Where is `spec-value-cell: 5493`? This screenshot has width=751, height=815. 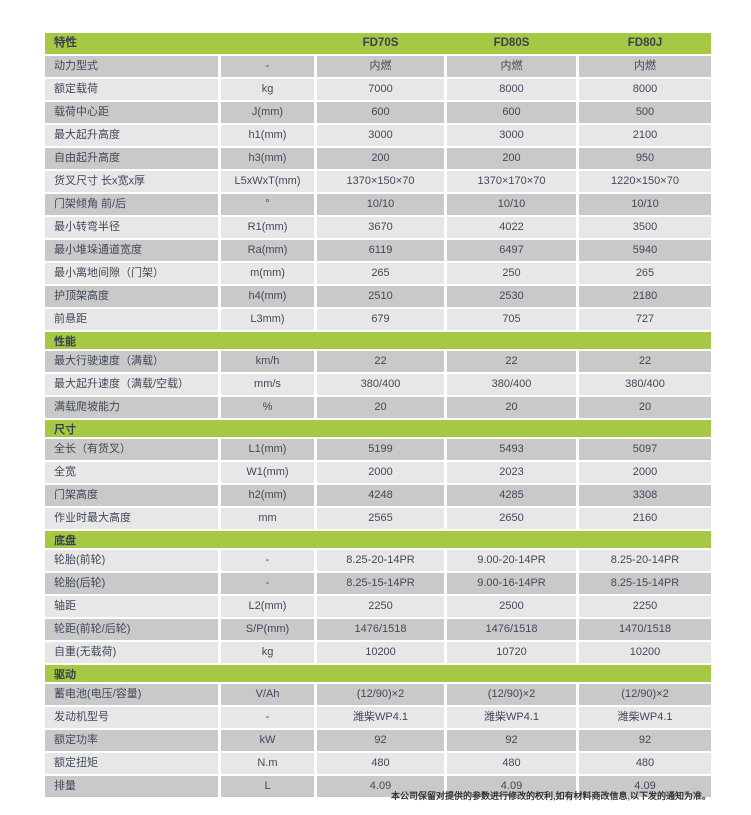
spec-value-cell: 5493 is located at coordinates (511, 449).